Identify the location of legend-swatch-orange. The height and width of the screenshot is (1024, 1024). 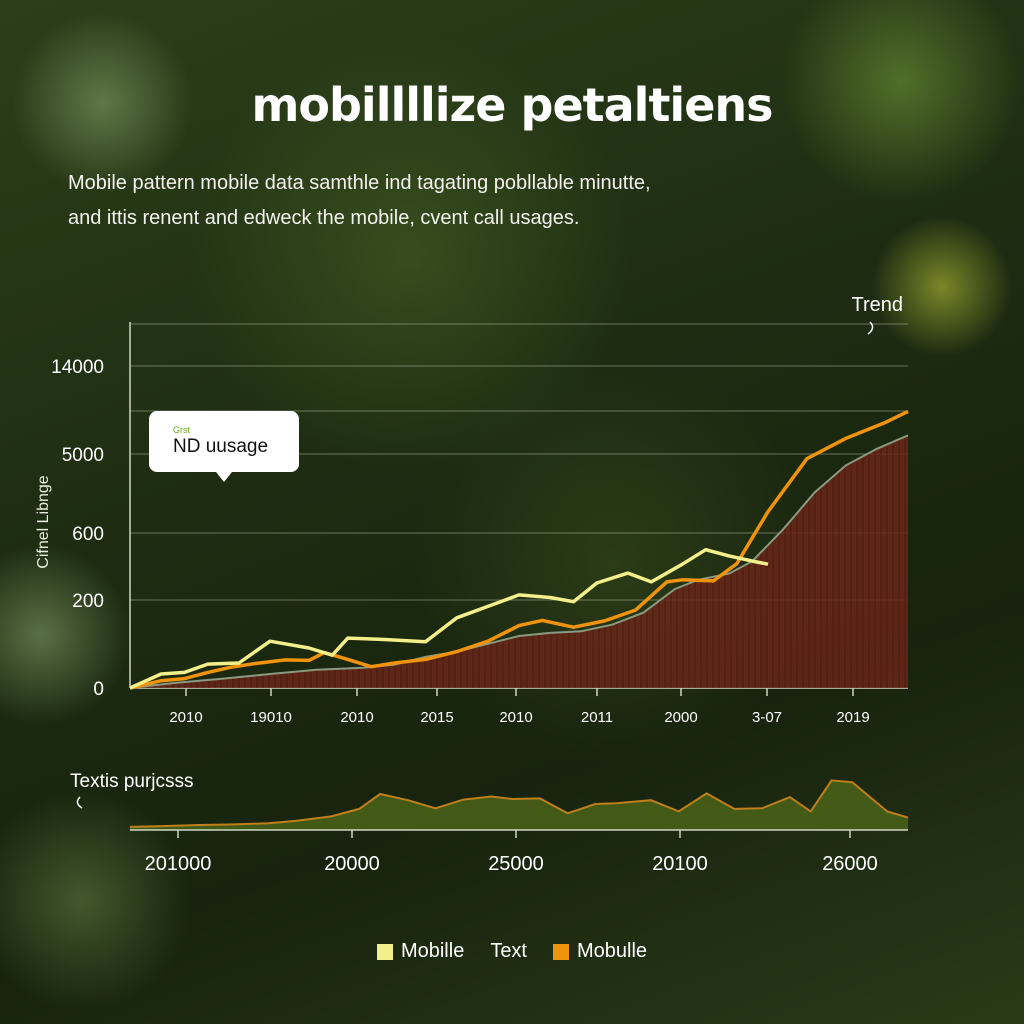
(561, 951).